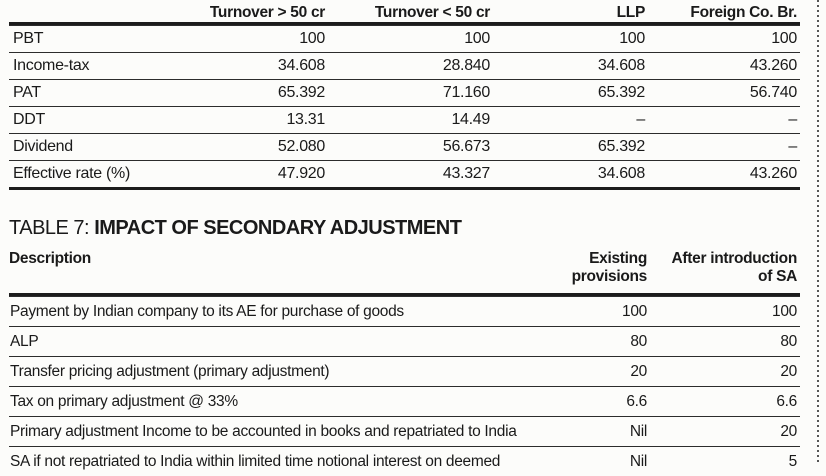 The height and width of the screenshot is (476, 826). Describe the element at coordinates (404, 401) in the screenshot. I see `table-row-tax-on-primary-adjustment: Tax on primary adjustment @ 33% 6.6 6.6` at that location.